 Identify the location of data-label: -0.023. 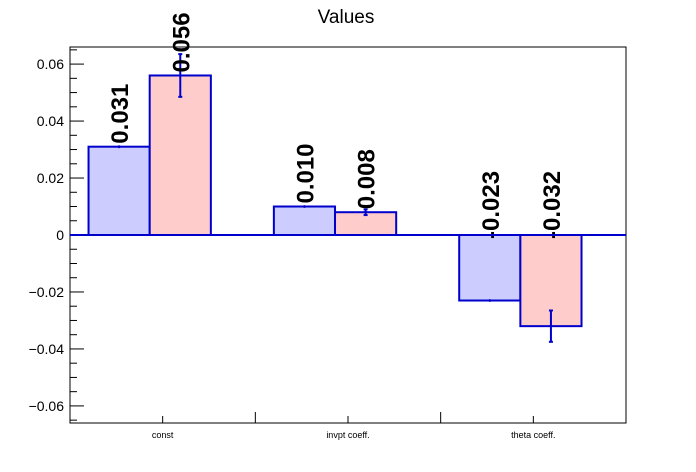
(491, 205).